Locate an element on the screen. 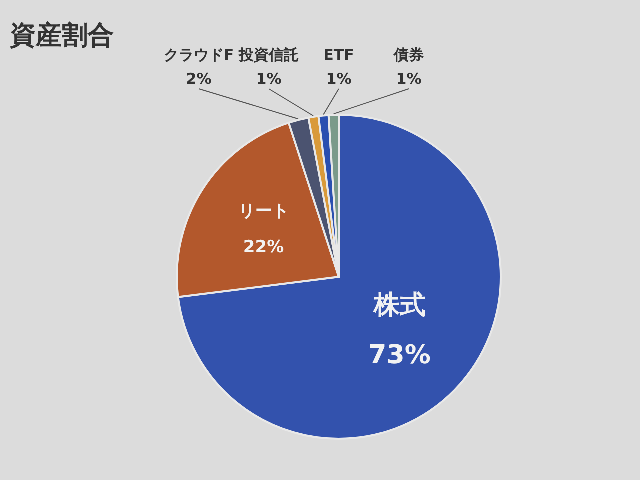  data-label: 2% is located at coordinates (199, 79).